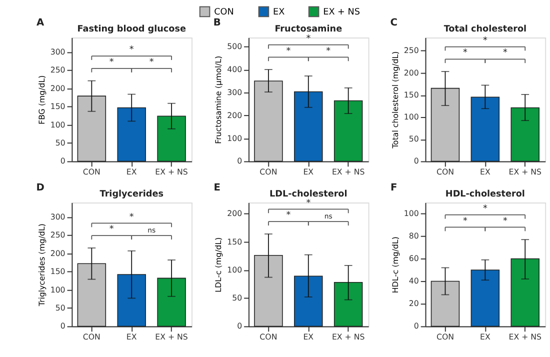 The height and width of the screenshot is (357, 550). What do you see at coordinates (41, 266) in the screenshot?
I see `y-axis-title: Triglycerides (mg/dL)` at bounding box center [41, 266].